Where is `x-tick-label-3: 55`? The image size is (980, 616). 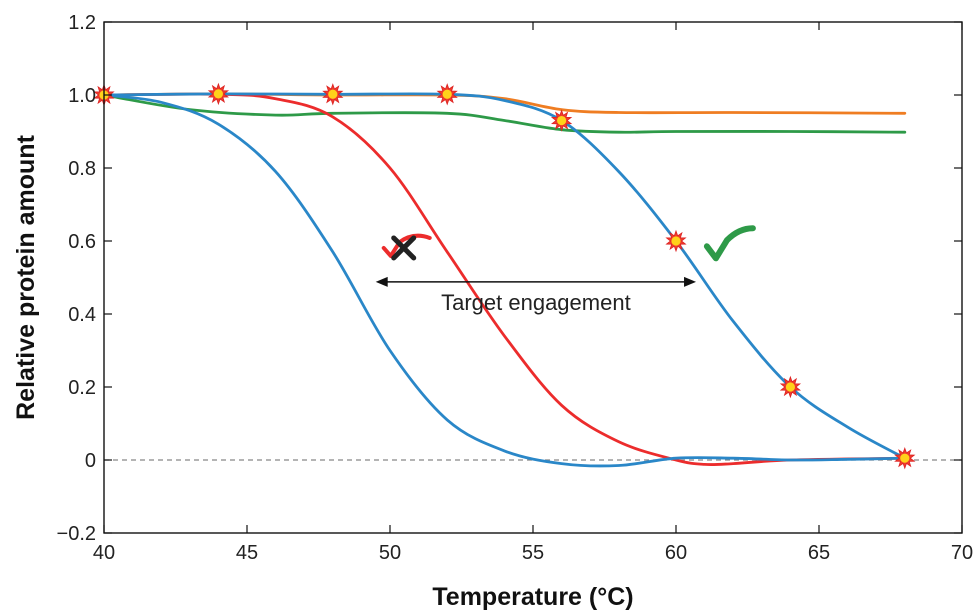
x-tick-label-3: 55 is located at coordinates (533, 553).